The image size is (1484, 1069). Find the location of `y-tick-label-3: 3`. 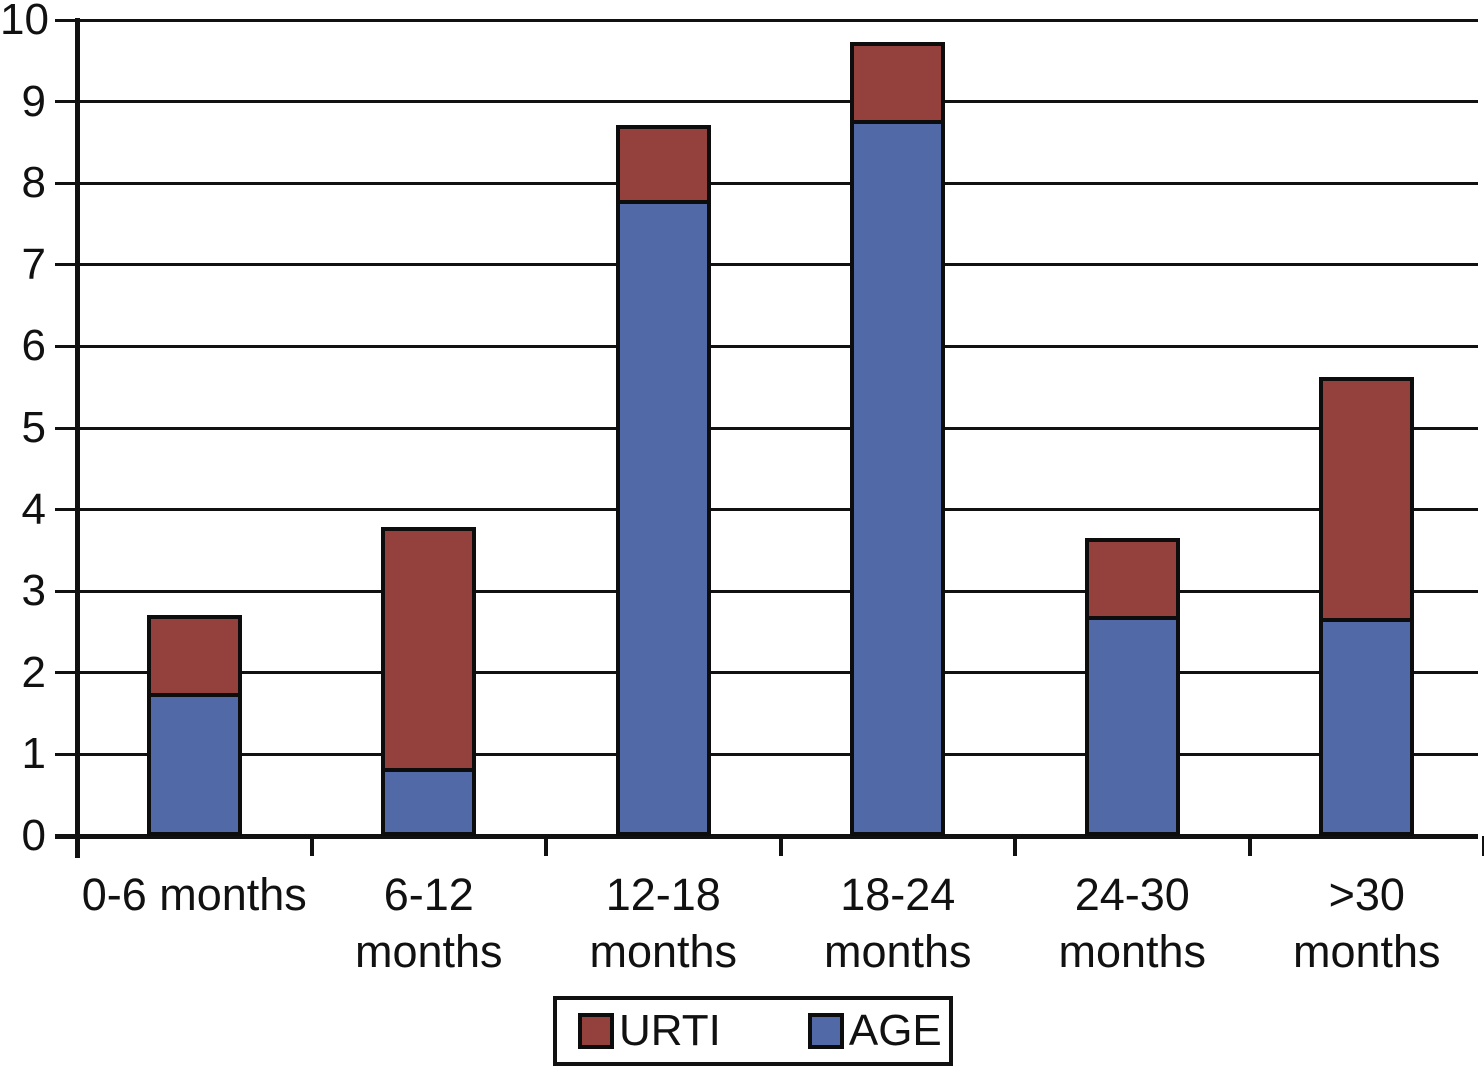

y-tick-label-3: 3 is located at coordinates (33, 591).